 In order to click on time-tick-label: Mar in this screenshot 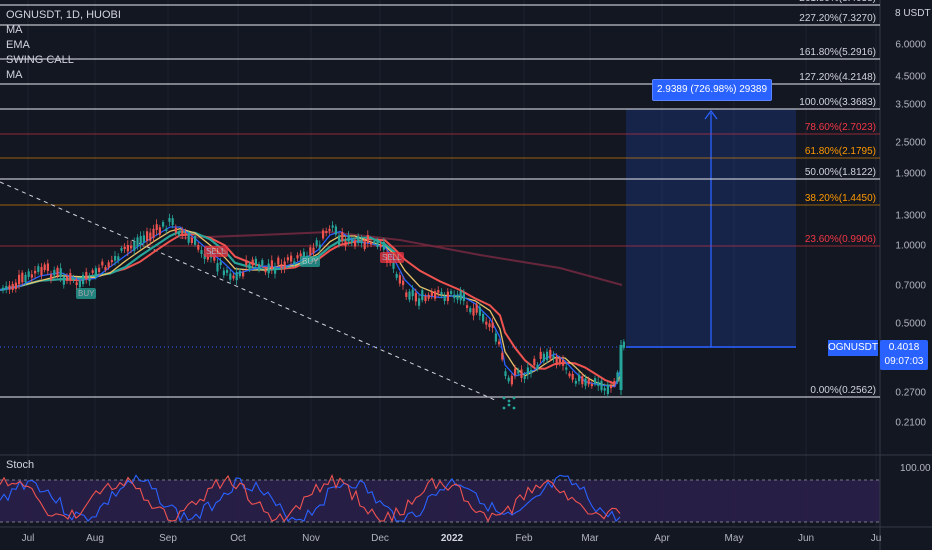, I will do `click(590, 538)`.